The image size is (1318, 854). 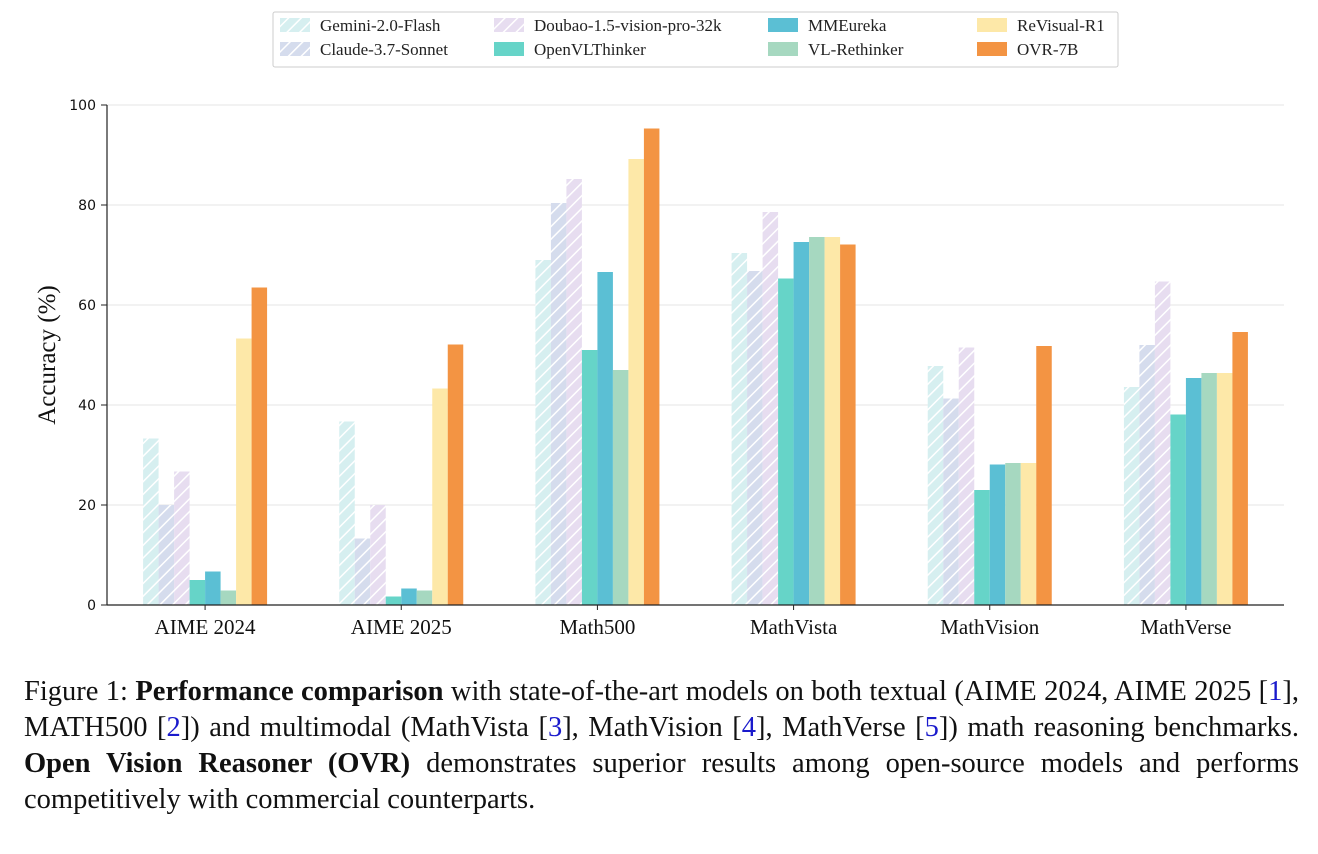 What do you see at coordinates (91, 606) in the screenshot?
I see `y-tick-label: 0` at bounding box center [91, 606].